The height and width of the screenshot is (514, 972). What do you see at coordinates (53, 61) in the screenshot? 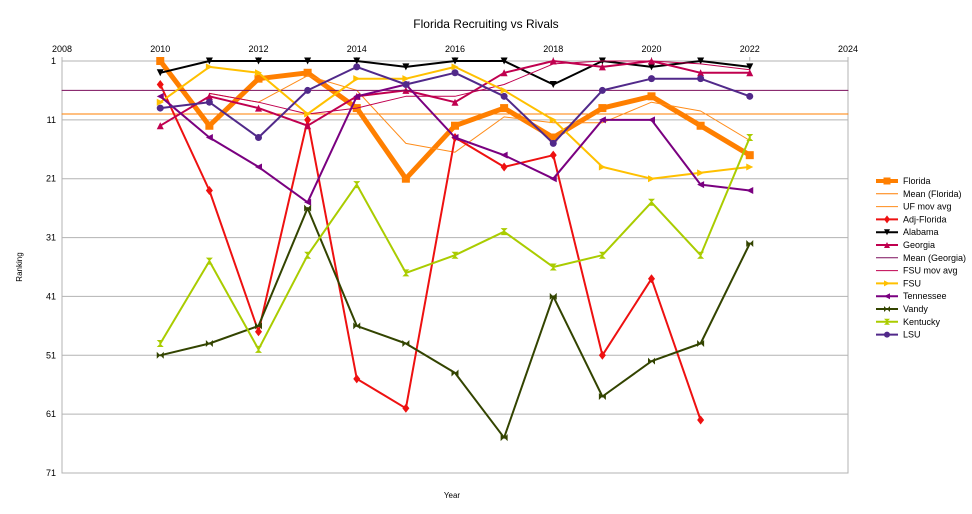
I see `y-tick-label: 1` at bounding box center [53, 61].